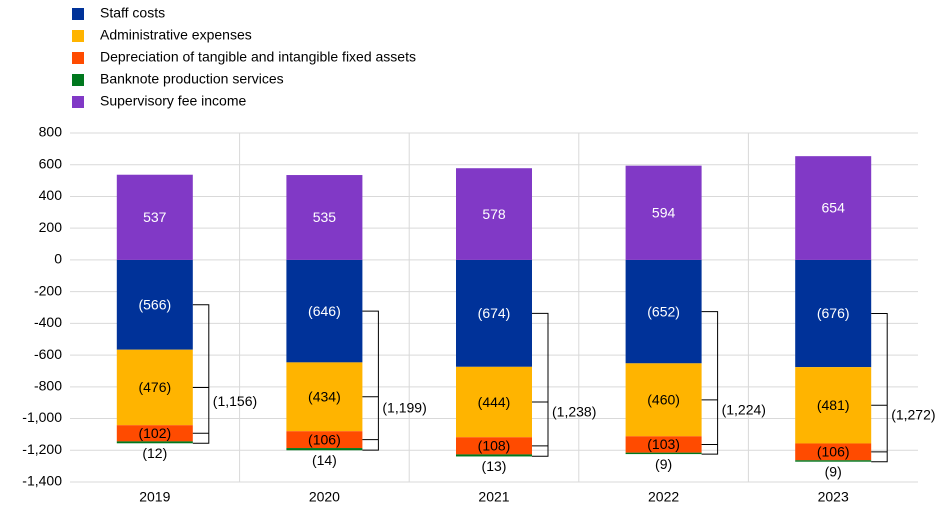  Describe the element at coordinates (574, 412) in the screenshot. I see `total-label: (1,238)` at that location.